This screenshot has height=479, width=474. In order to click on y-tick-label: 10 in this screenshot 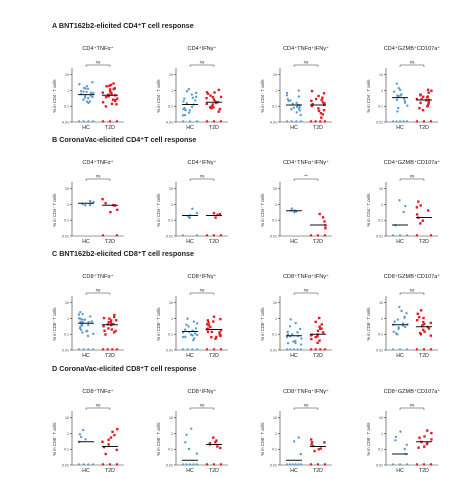, I will do `click(381, 189)`.